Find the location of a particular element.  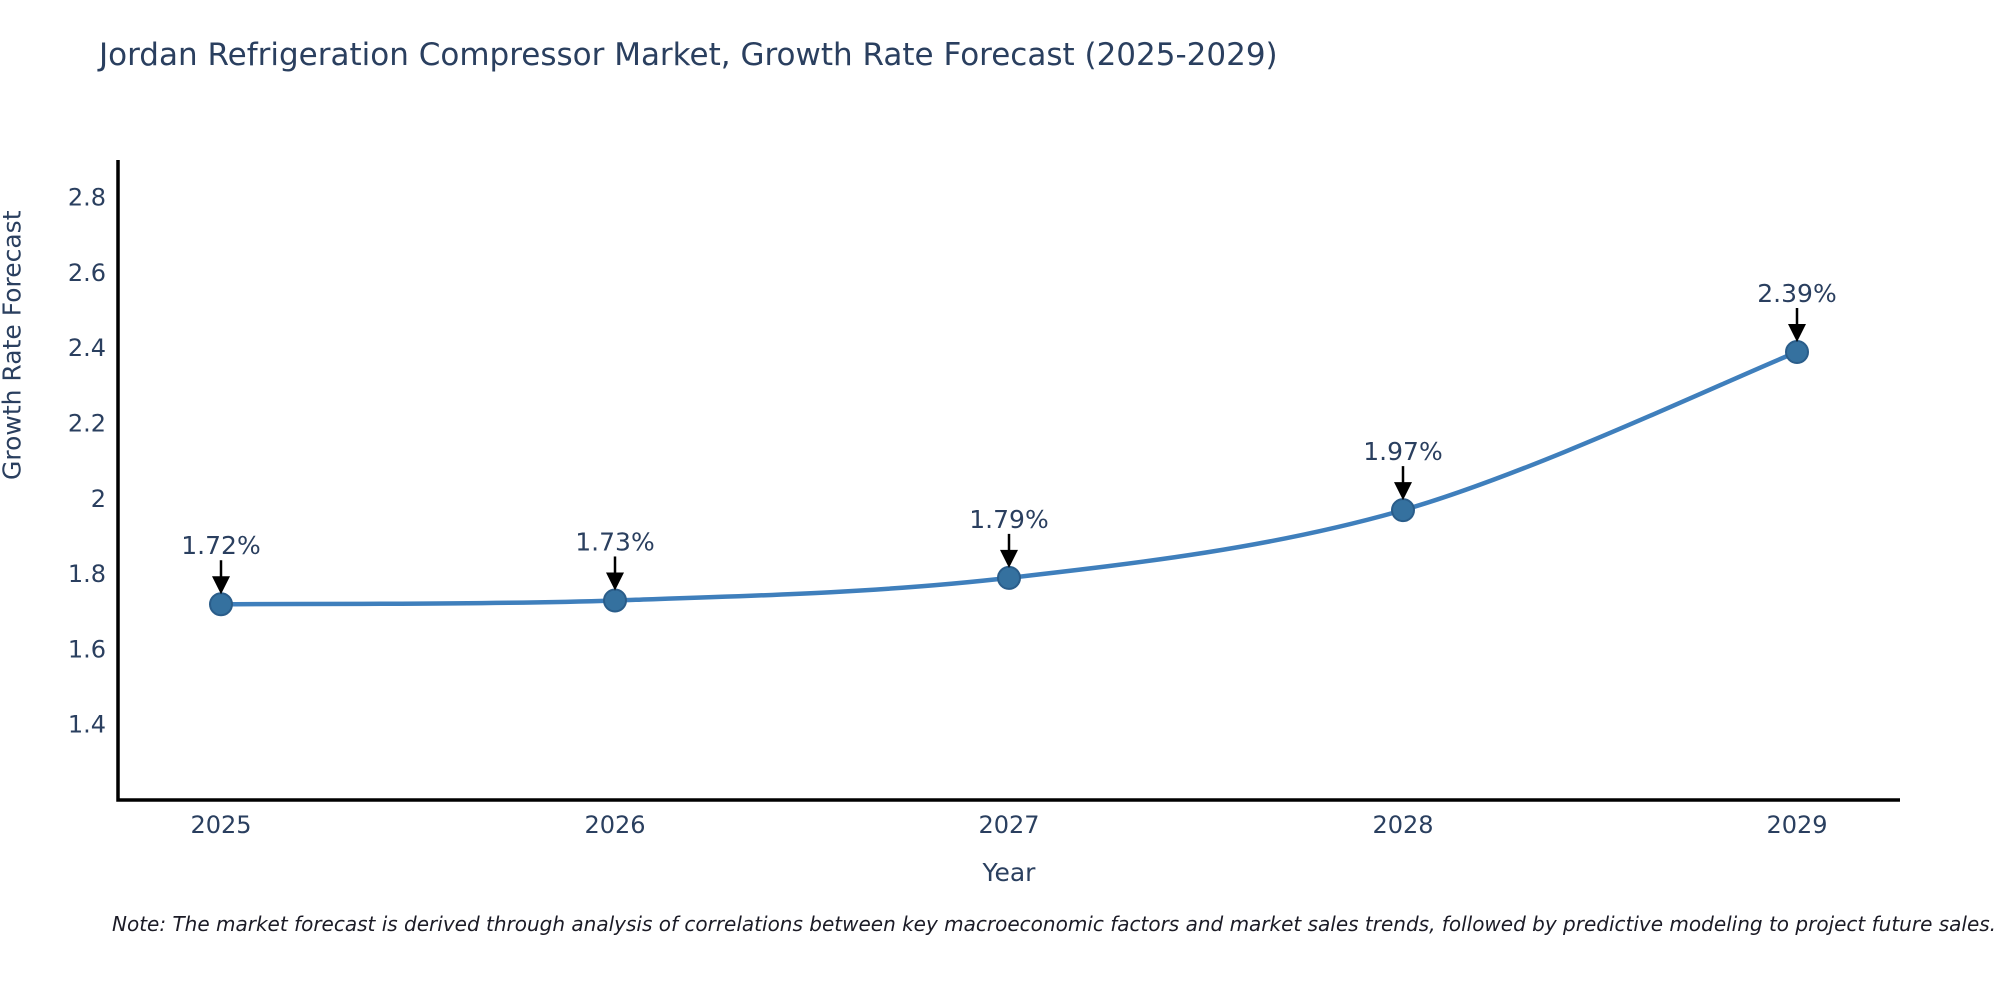

x-tick-label: 2027 is located at coordinates (1008, 825).